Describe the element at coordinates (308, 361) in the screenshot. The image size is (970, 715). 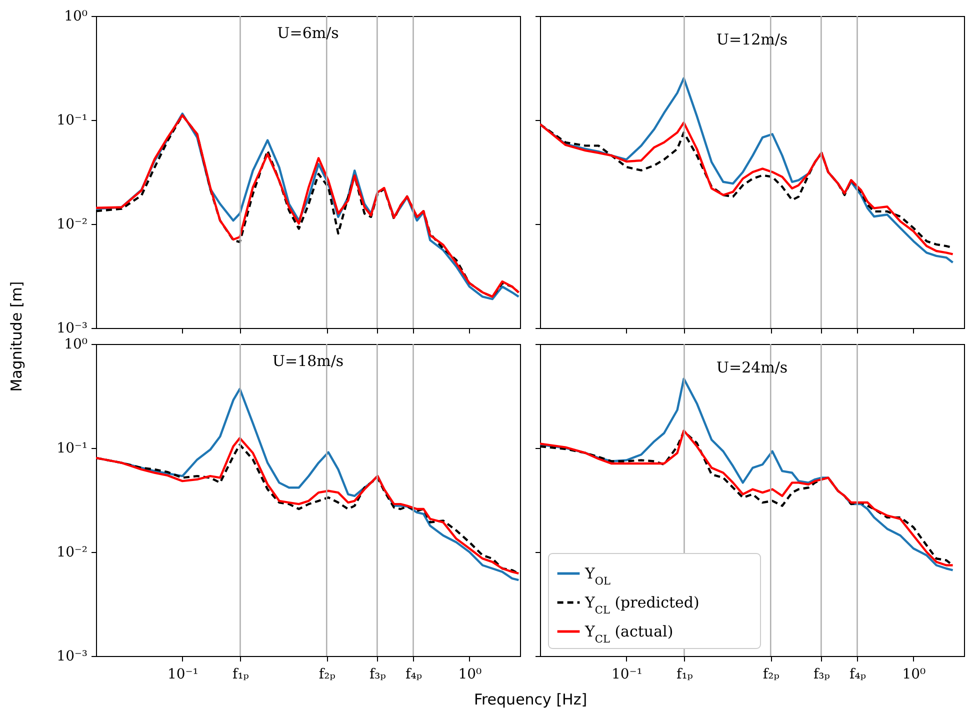
I see `text: U=18m/s` at that location.